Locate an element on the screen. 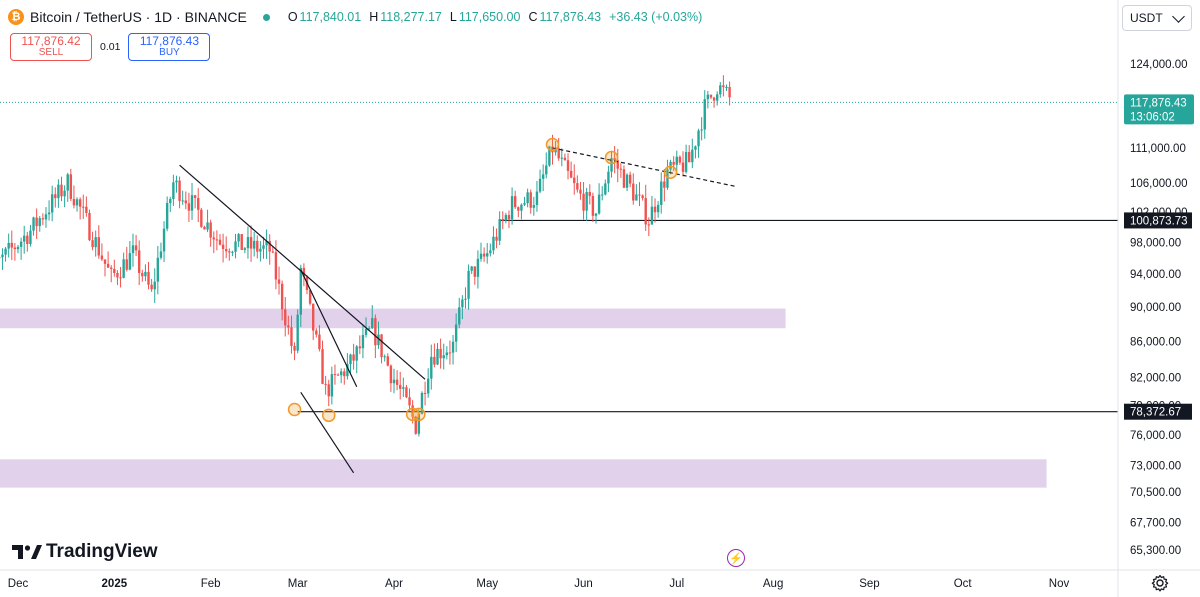 The width and height of the screenshot is (1200, 597). symbol-title: Bitcoin / TetherUS · 1D · BINANCE is located at coordinates (138, 17).